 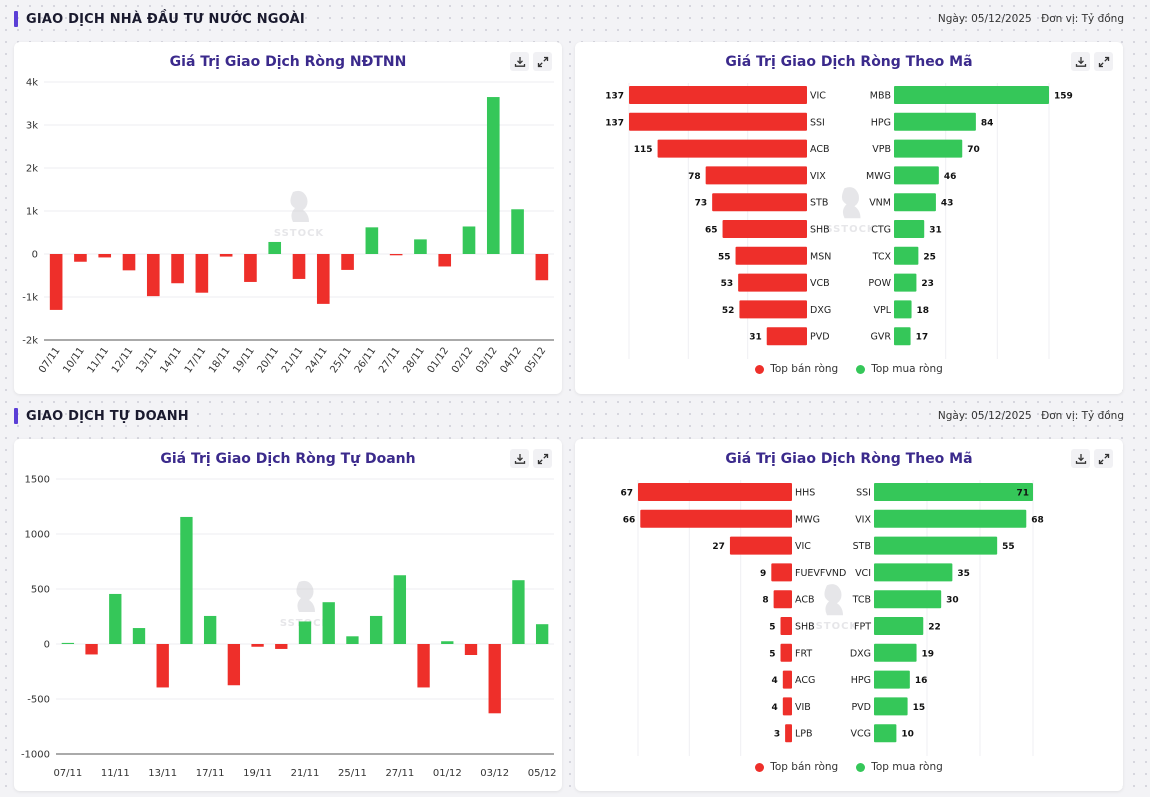 What do you see at coordinates (123, 360) in the screenshot?
I see `x-tick-label: 12/11` at bounding box center [123, 360].